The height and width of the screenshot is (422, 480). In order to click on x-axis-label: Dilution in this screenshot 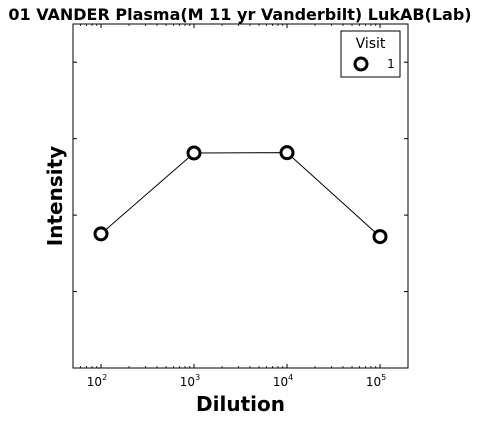, I will do `click(240, 404)`.